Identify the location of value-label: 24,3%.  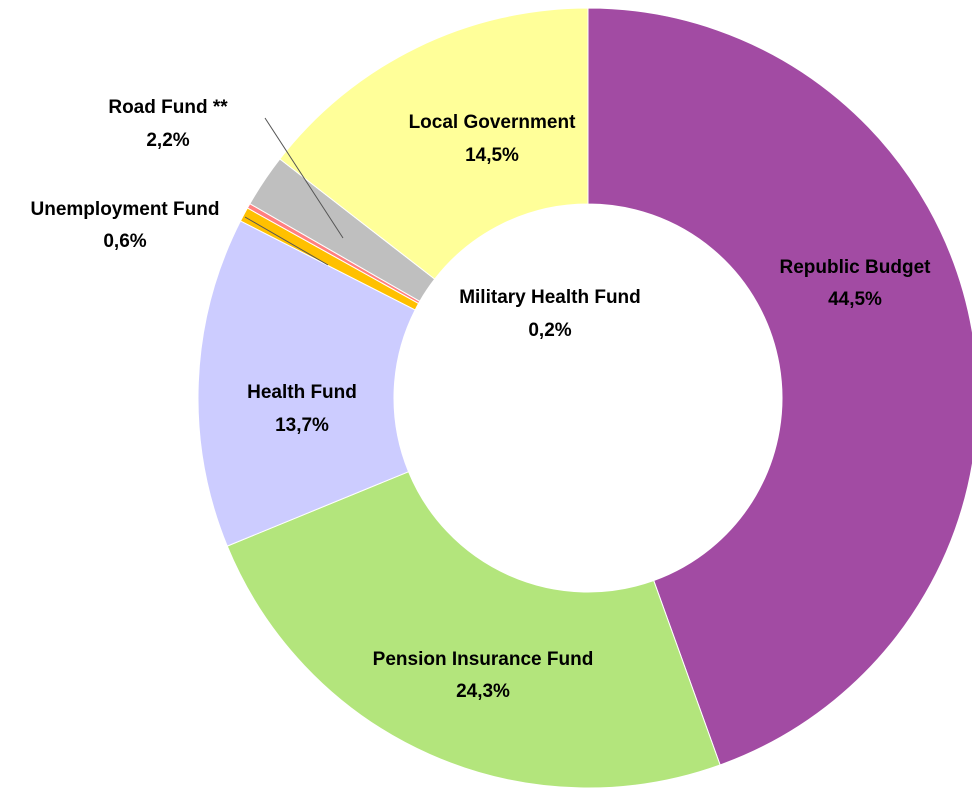
(483, 691).